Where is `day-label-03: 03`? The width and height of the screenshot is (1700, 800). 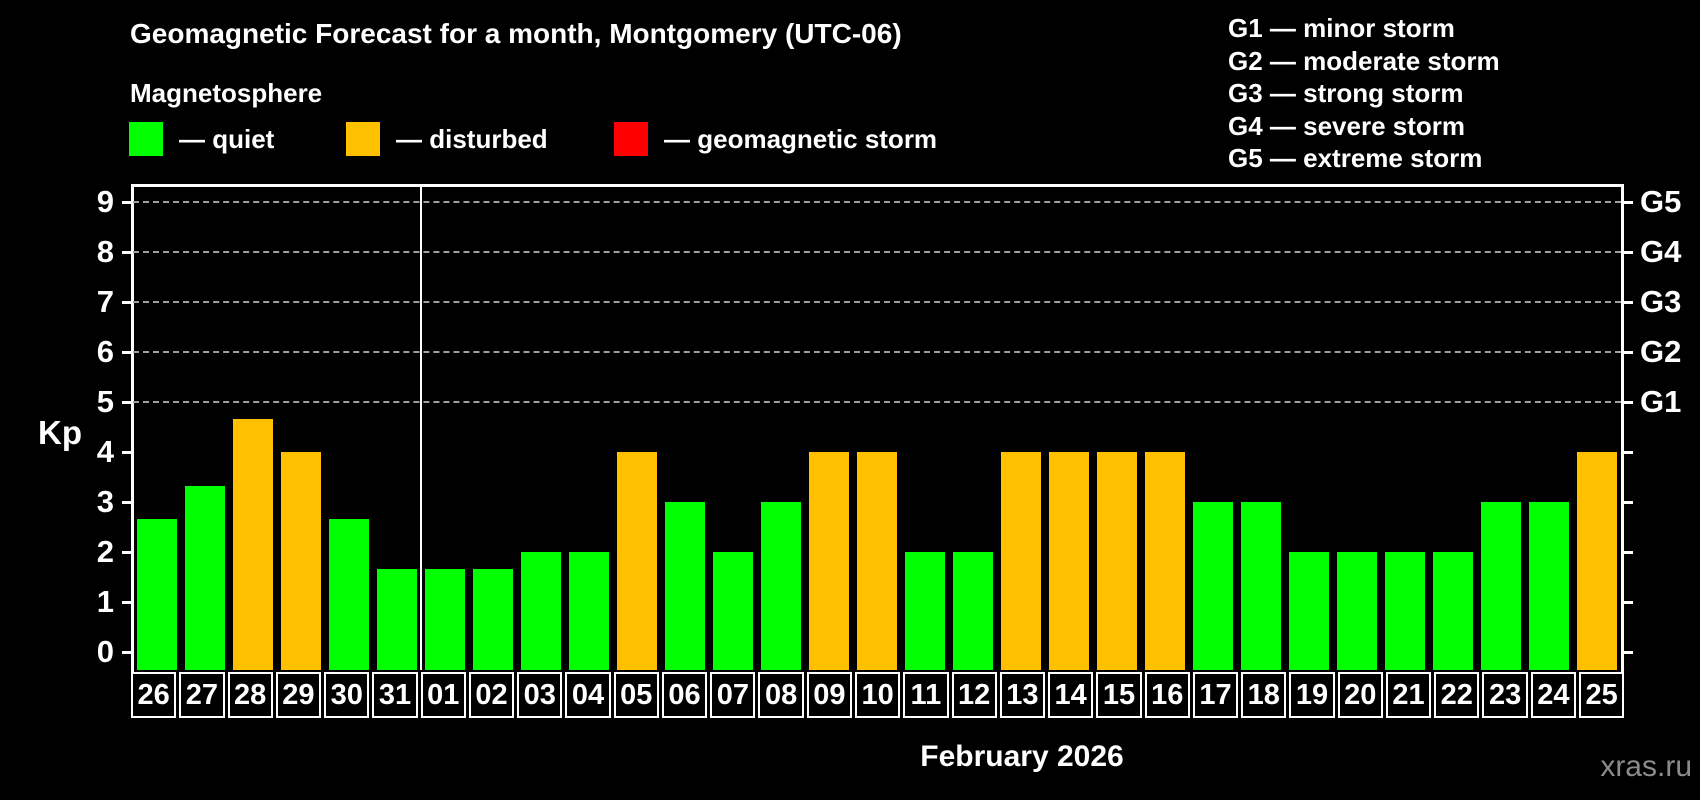 day-label-03: 03 is located at coordinates (540, 695).